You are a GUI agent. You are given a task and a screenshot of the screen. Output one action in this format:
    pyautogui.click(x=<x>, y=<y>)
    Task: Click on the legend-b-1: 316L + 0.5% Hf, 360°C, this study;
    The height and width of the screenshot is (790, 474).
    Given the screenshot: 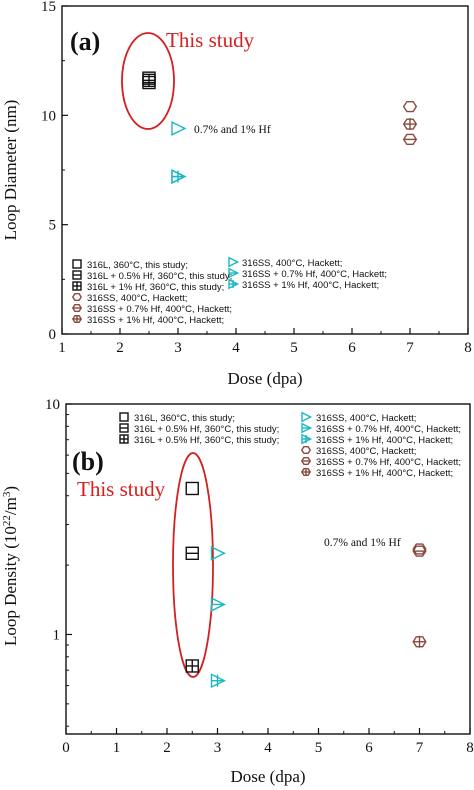 What is the action you would take?
    pyautogui.click(x=206, y=429)
    